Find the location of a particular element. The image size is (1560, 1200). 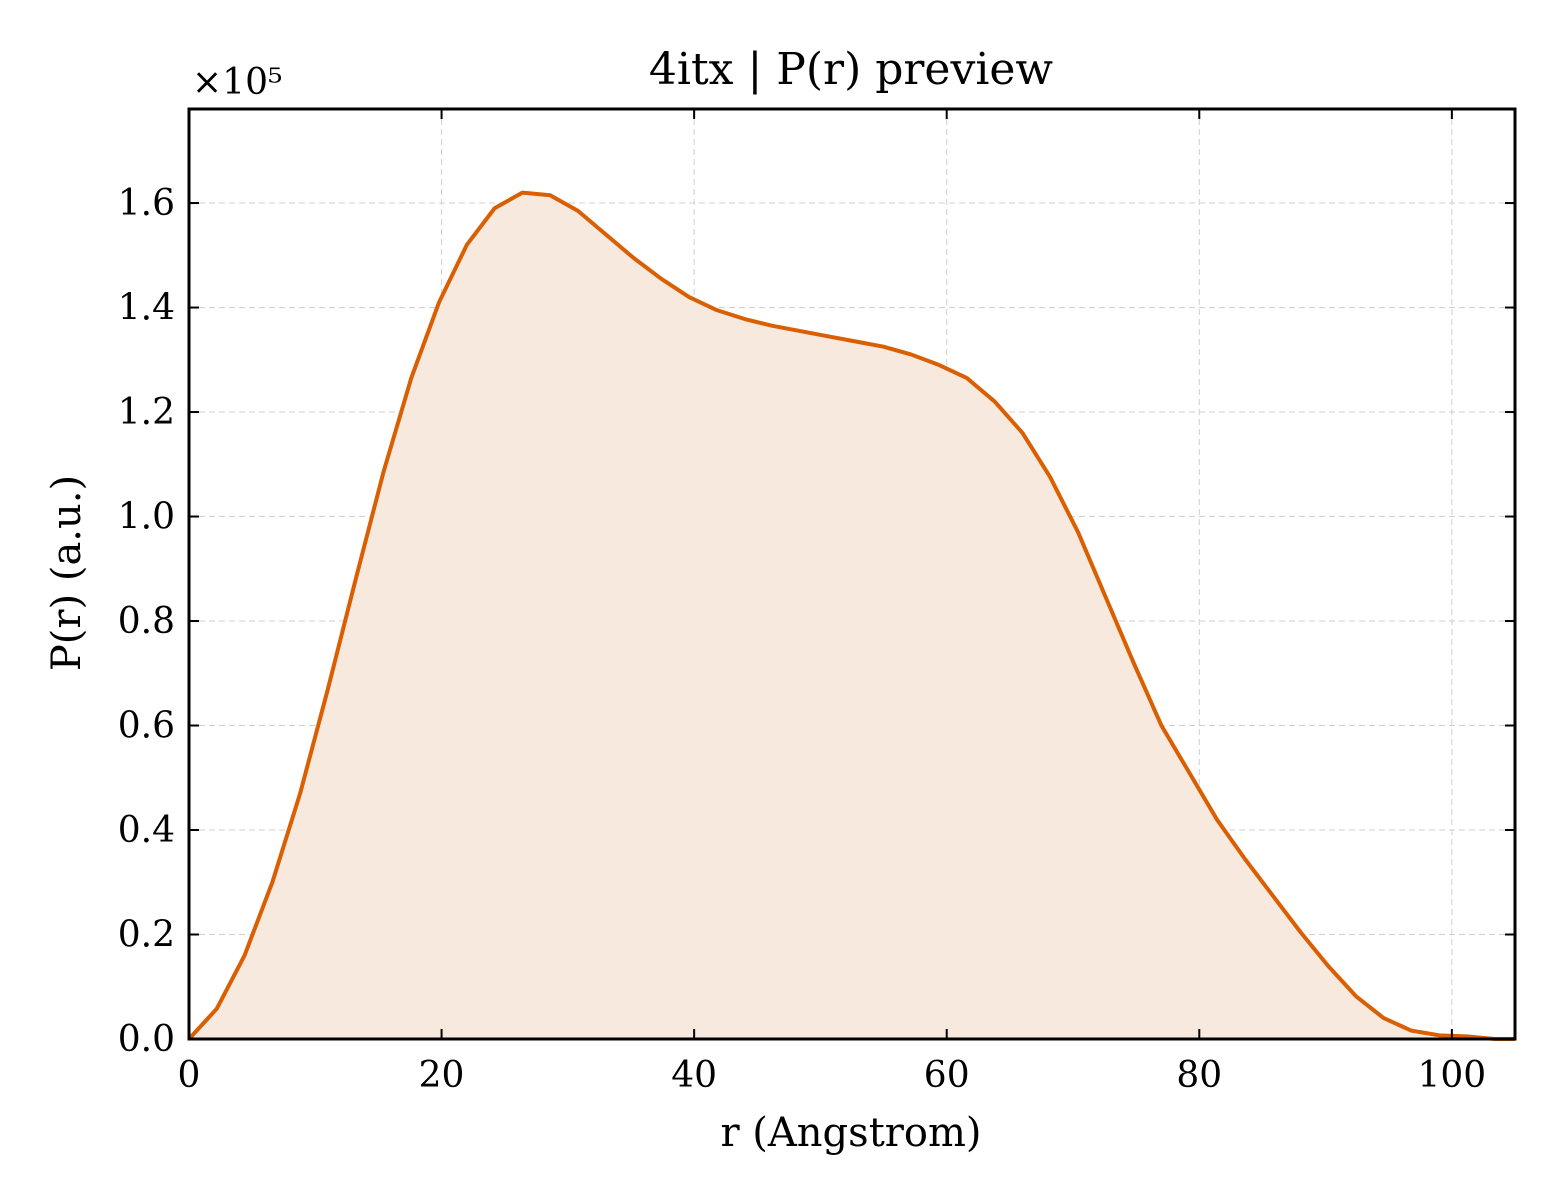

x-tick-label: 40 is located at coordinates (694, 1075).